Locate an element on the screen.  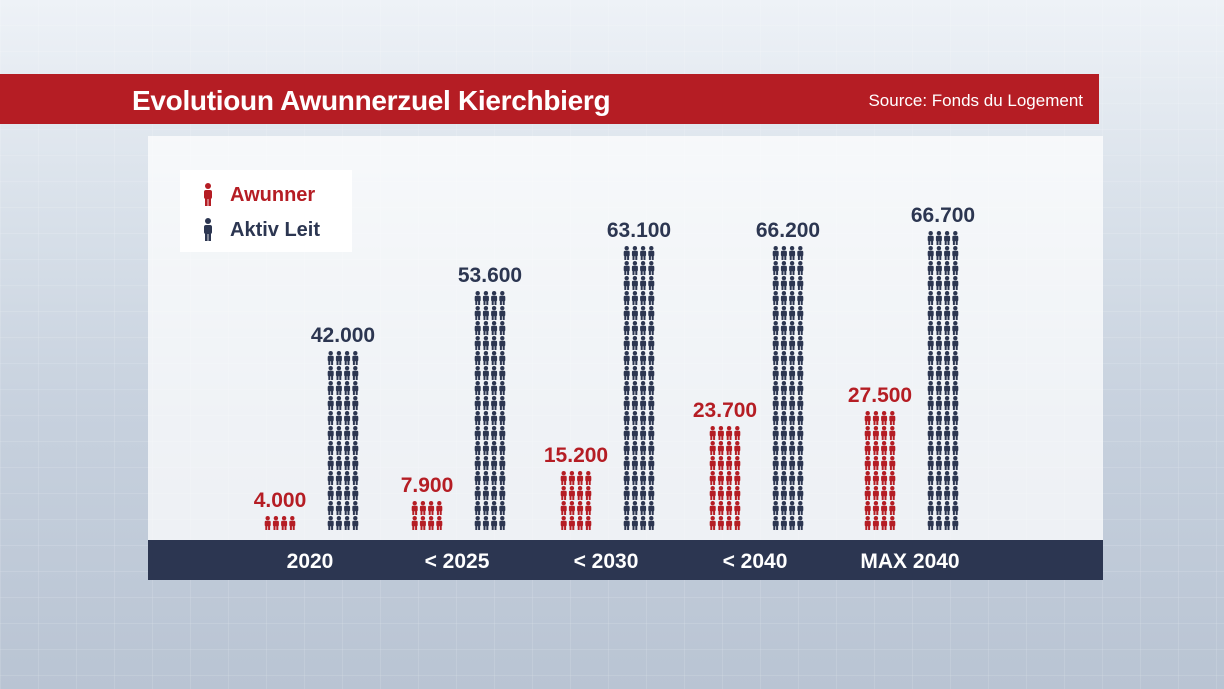
data-label-awunner-3: 23.700 is located at coordinates (725, 410).